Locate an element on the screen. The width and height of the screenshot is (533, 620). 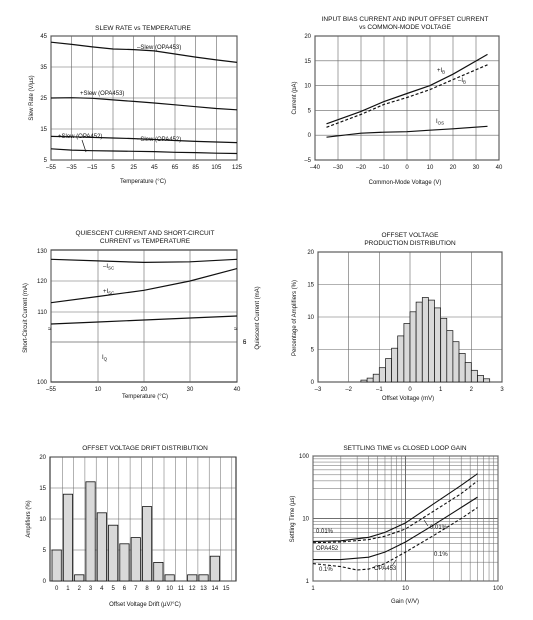
y-axis-label: Percentage of Amplifiers (%) is located at coordinates (295, 318).